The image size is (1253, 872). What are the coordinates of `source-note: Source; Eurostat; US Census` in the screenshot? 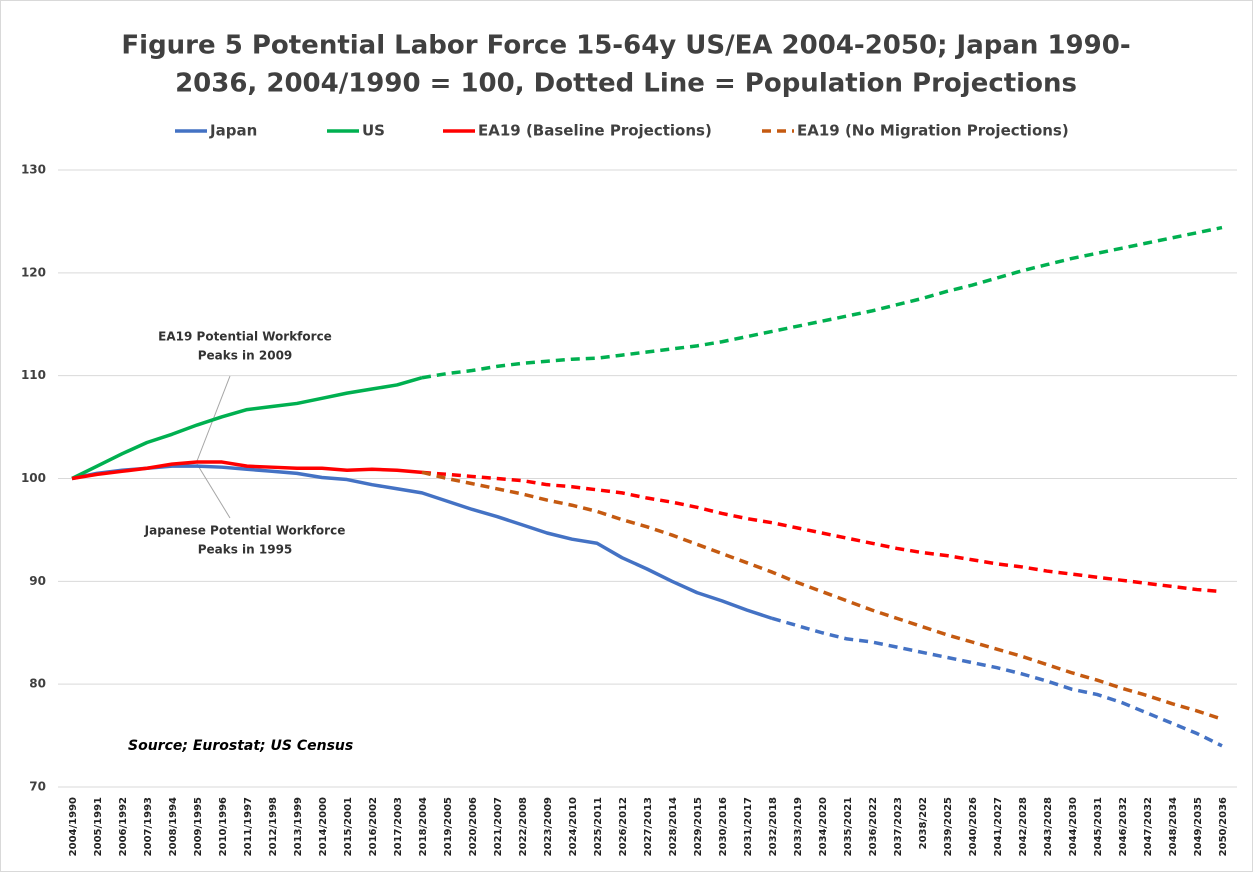 It's located at (240, 746).